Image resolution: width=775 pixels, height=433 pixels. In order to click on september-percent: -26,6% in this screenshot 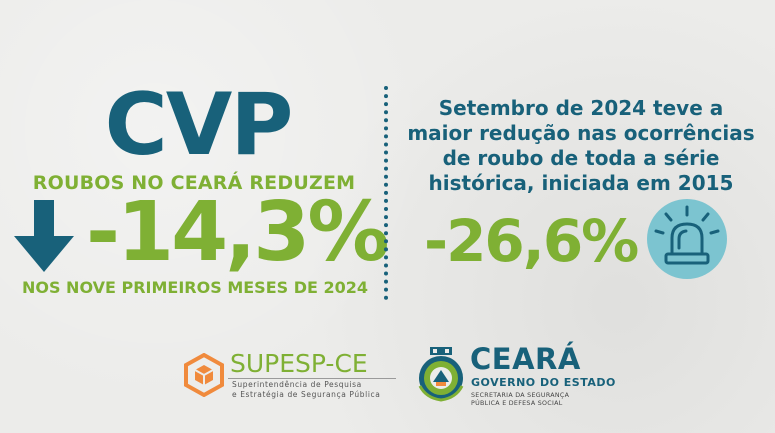, I will do `click(531, 241)`.